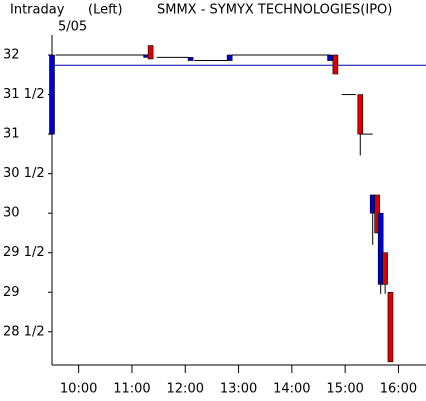 This screenshot has height=401, width=426. I want to click on y-tick-label: 29, so click(11, 292).